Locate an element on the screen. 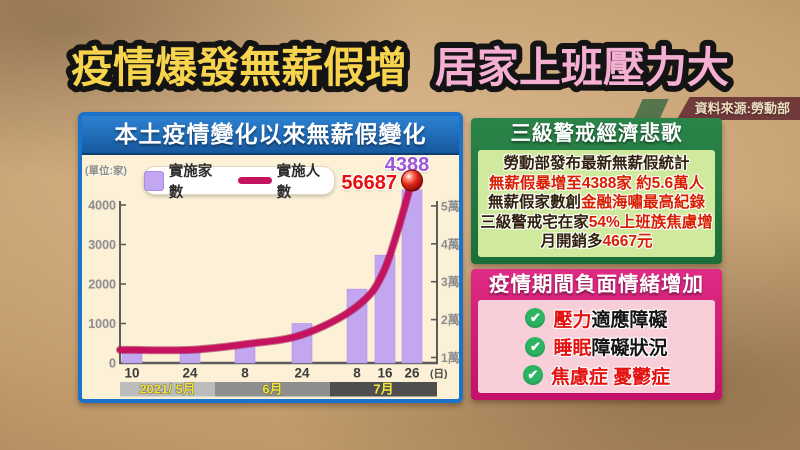  month-band-label: 7月 is located at coordinates (383, 389).